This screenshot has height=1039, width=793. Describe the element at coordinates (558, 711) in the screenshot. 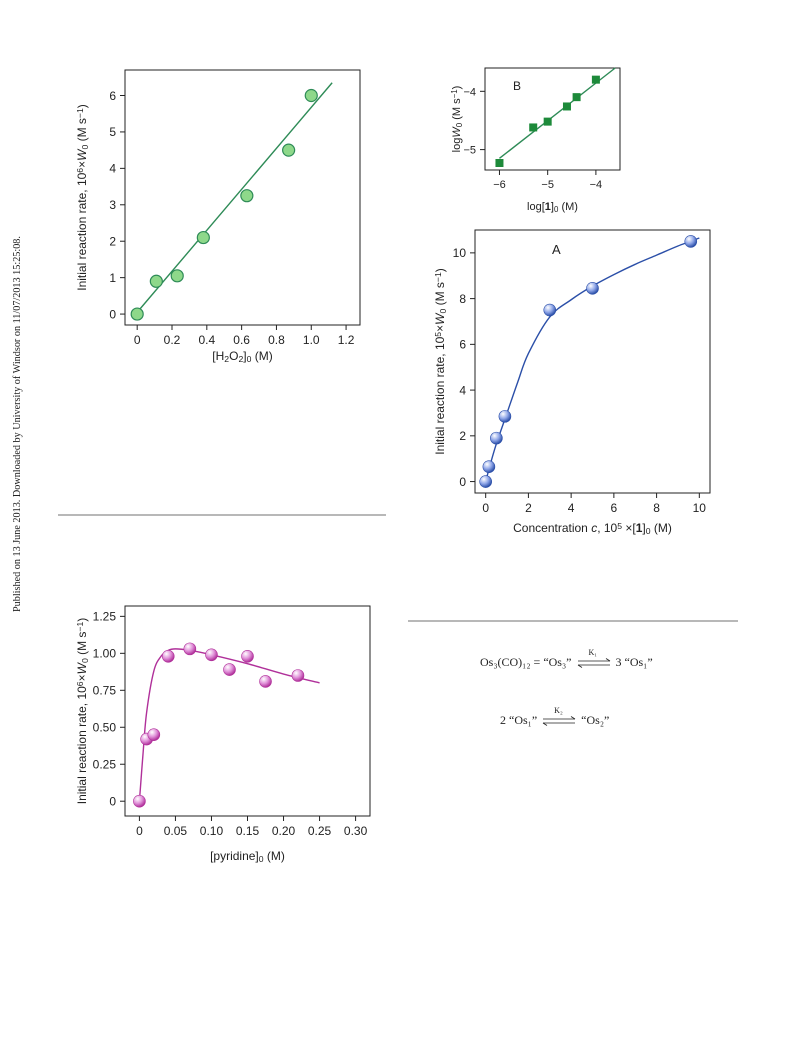

I see `equation-2-constant: K₂` at that location.